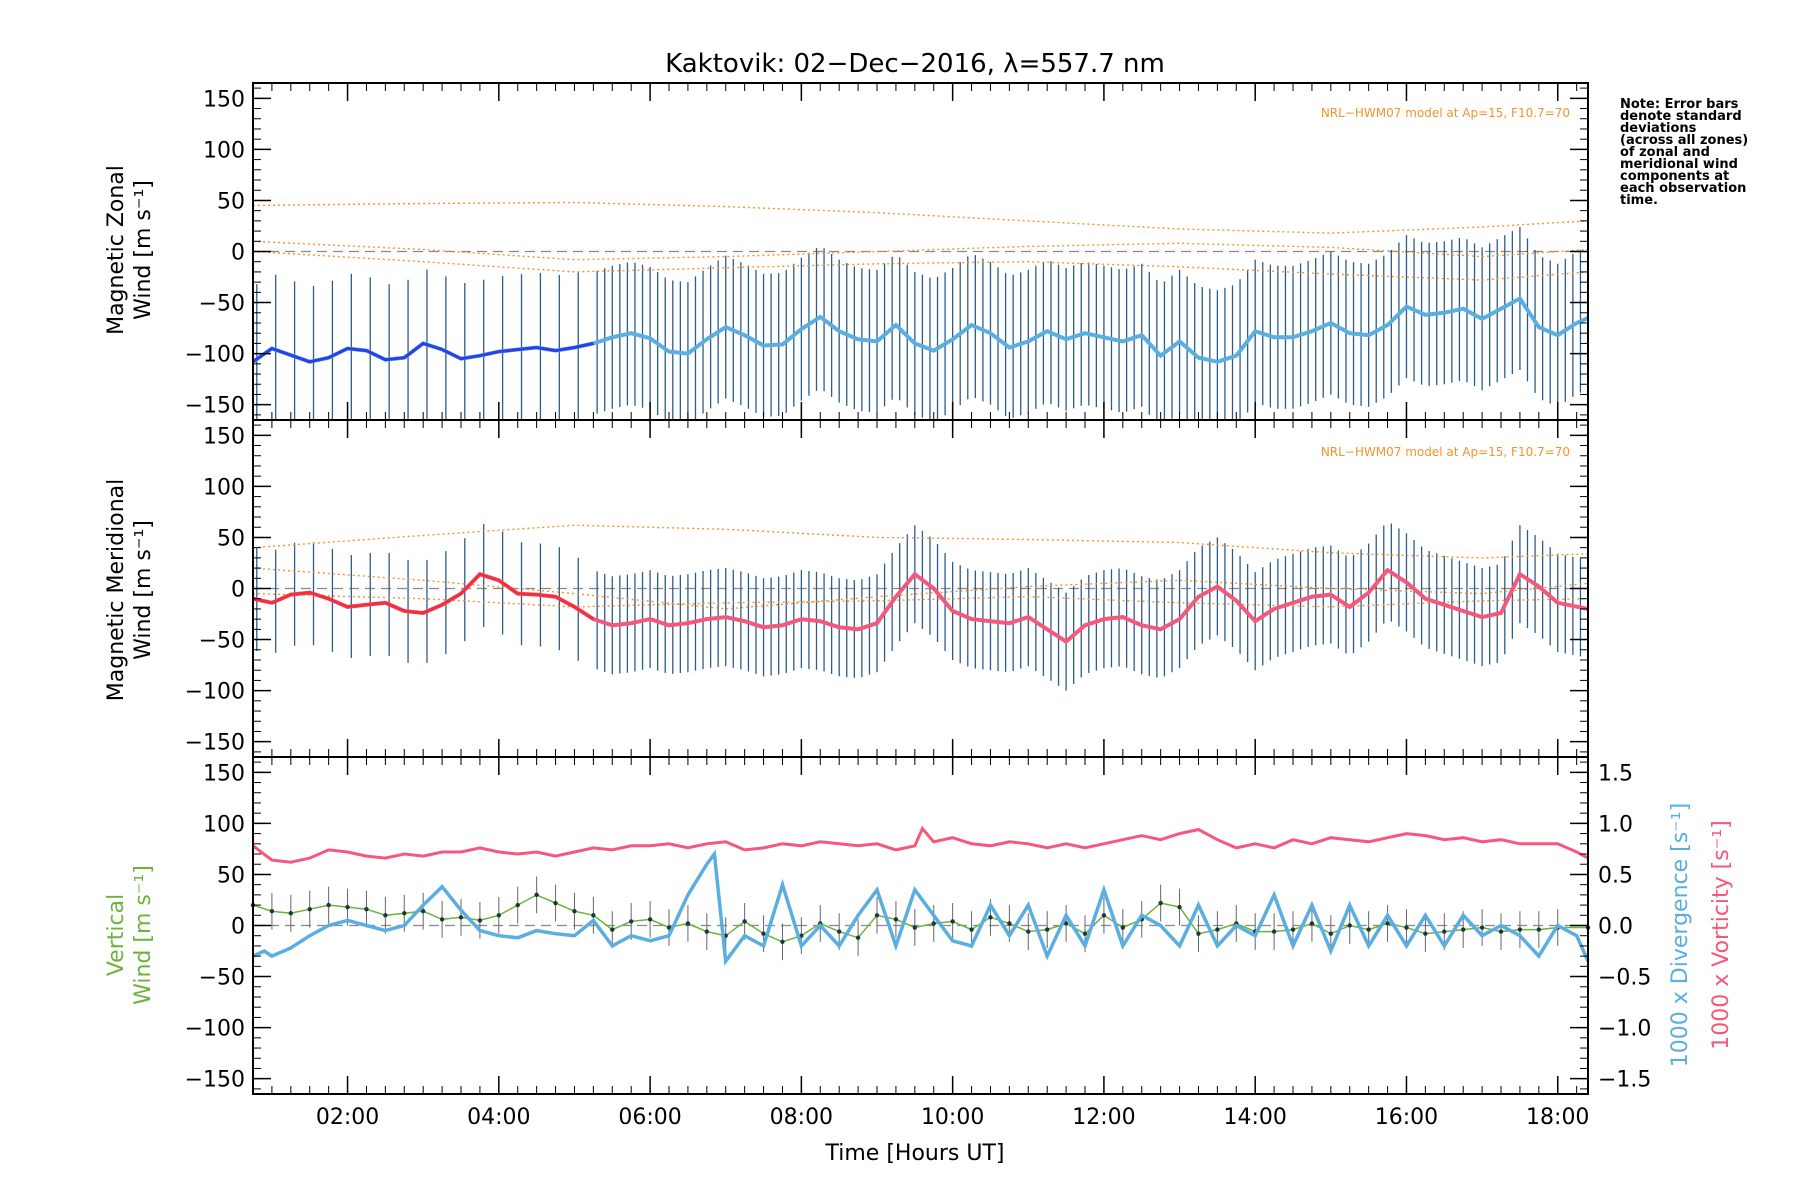  Describe the element at coordinates (347, 1117) in the screenshot. I see `x-tick-label: 02:00` at that location.